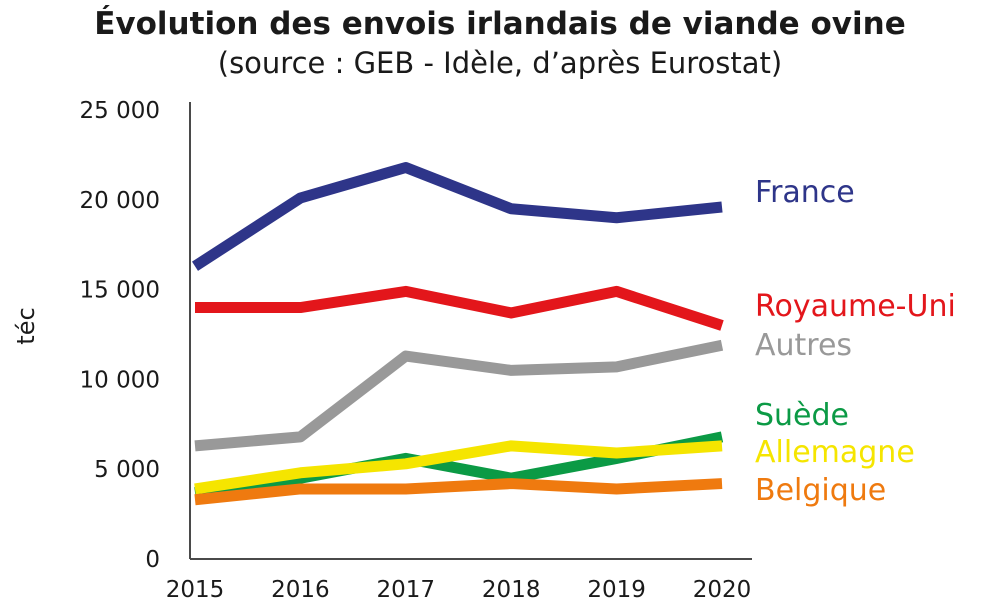  Describe the element at coordinates (459, 395) in the screenshot. I see `series-line-autres` at that location.